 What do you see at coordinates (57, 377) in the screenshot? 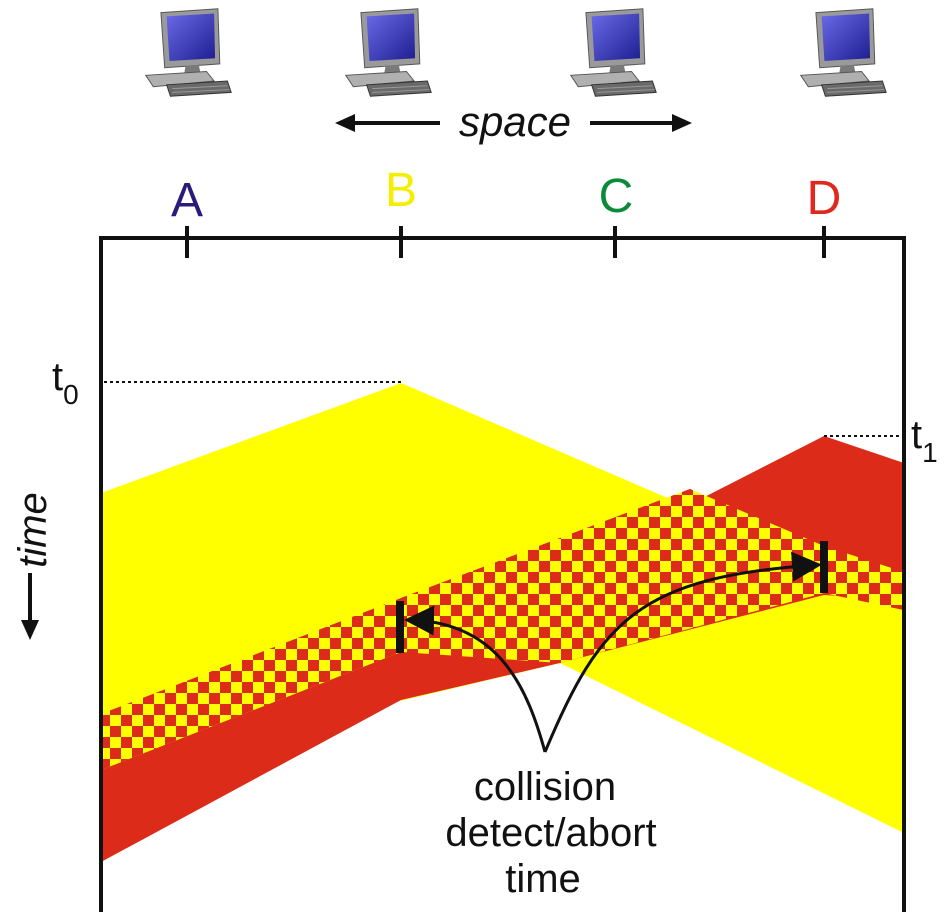
I see `t0-label: t` at bounding box center [57, 377].